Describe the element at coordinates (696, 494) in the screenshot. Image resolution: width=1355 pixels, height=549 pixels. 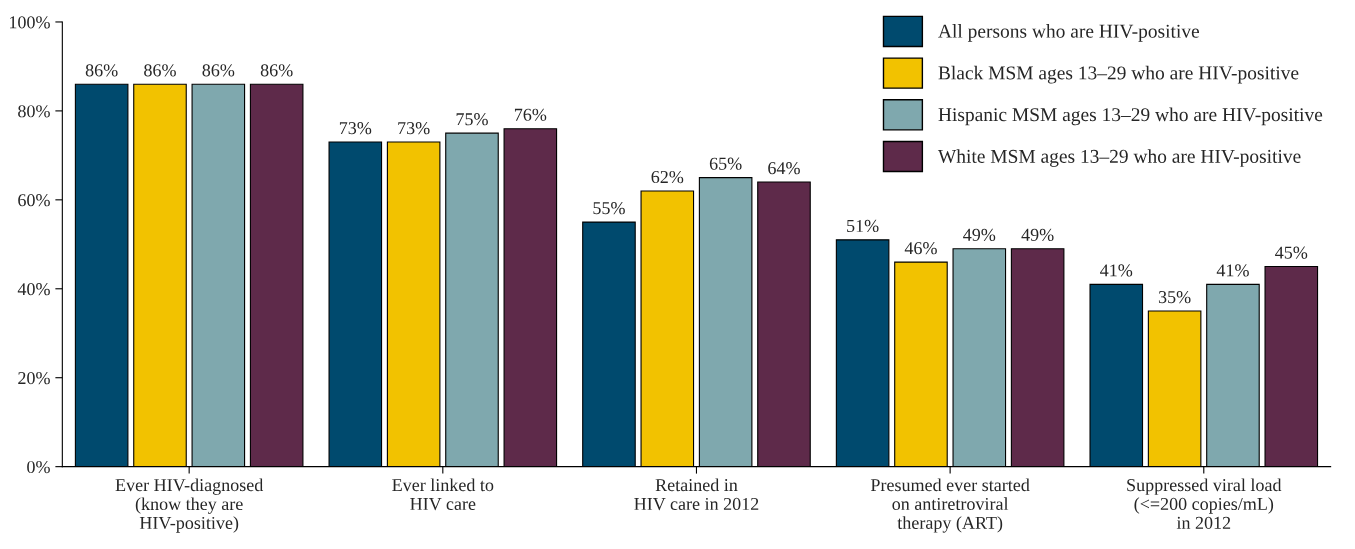
I see `x-tick-label: Retained in HIV care in 2012` at that location.